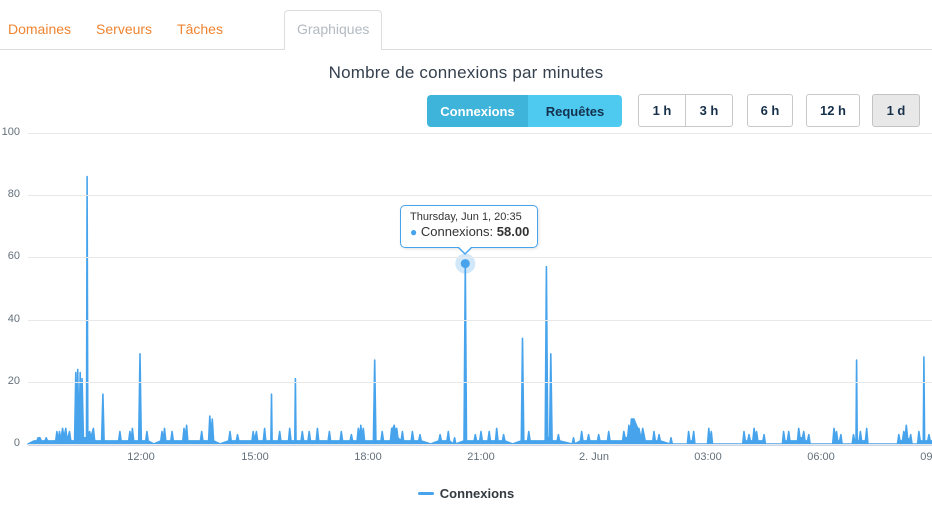 Image resolution: width=932 pixels, height=510 pixels. I want to click on range-1h-button: 1 h, so click(662, 110).